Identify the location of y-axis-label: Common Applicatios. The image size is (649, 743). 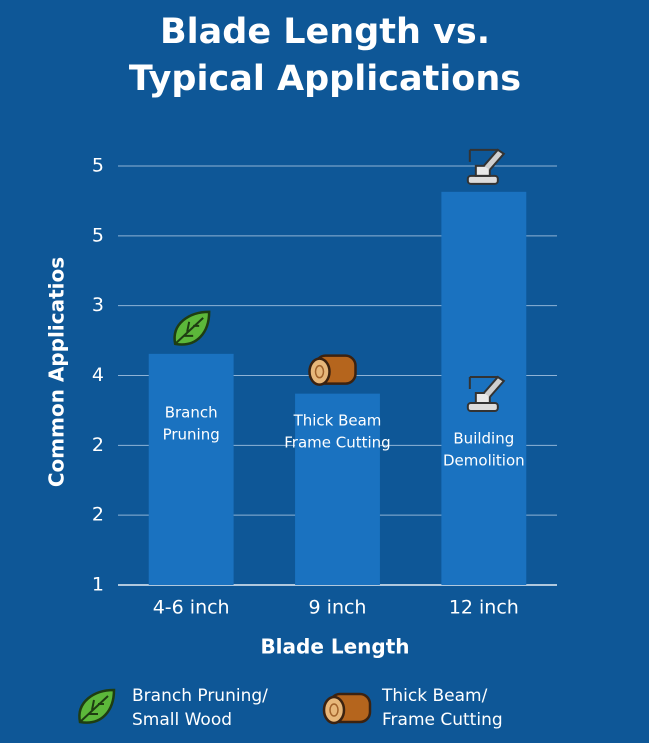
(57, 372).